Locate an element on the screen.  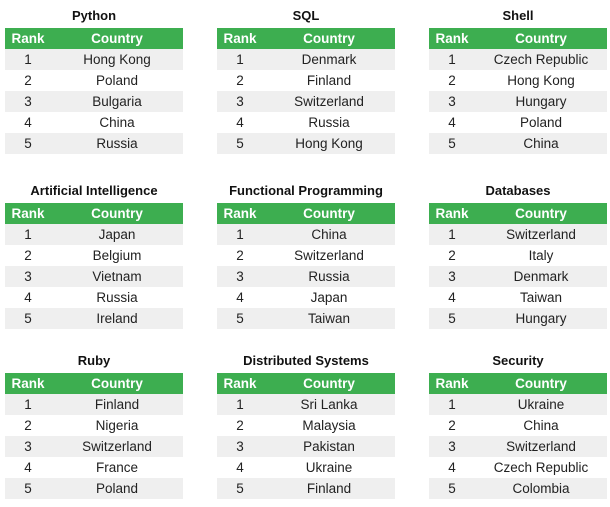
table-row: 1 Sri Lanka is located at coordinates (306, 404).